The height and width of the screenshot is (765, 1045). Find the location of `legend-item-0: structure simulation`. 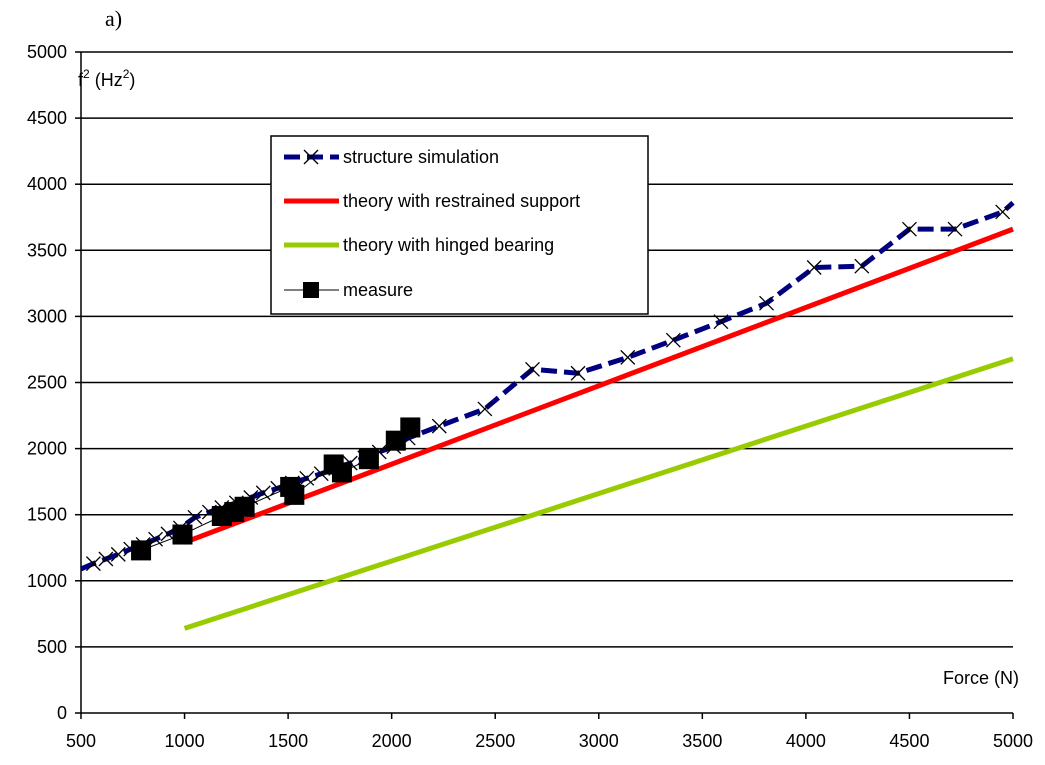

legend-item-0: structure simulation is located at coordinates (391, 157).